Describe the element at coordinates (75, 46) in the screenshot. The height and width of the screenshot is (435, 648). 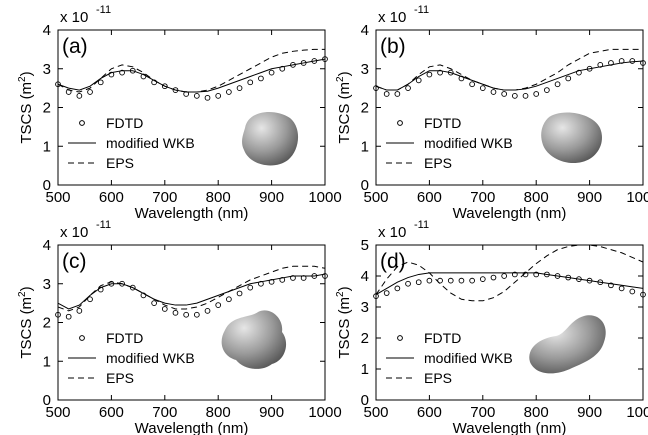
I see `panel-label: (a)` at that location.